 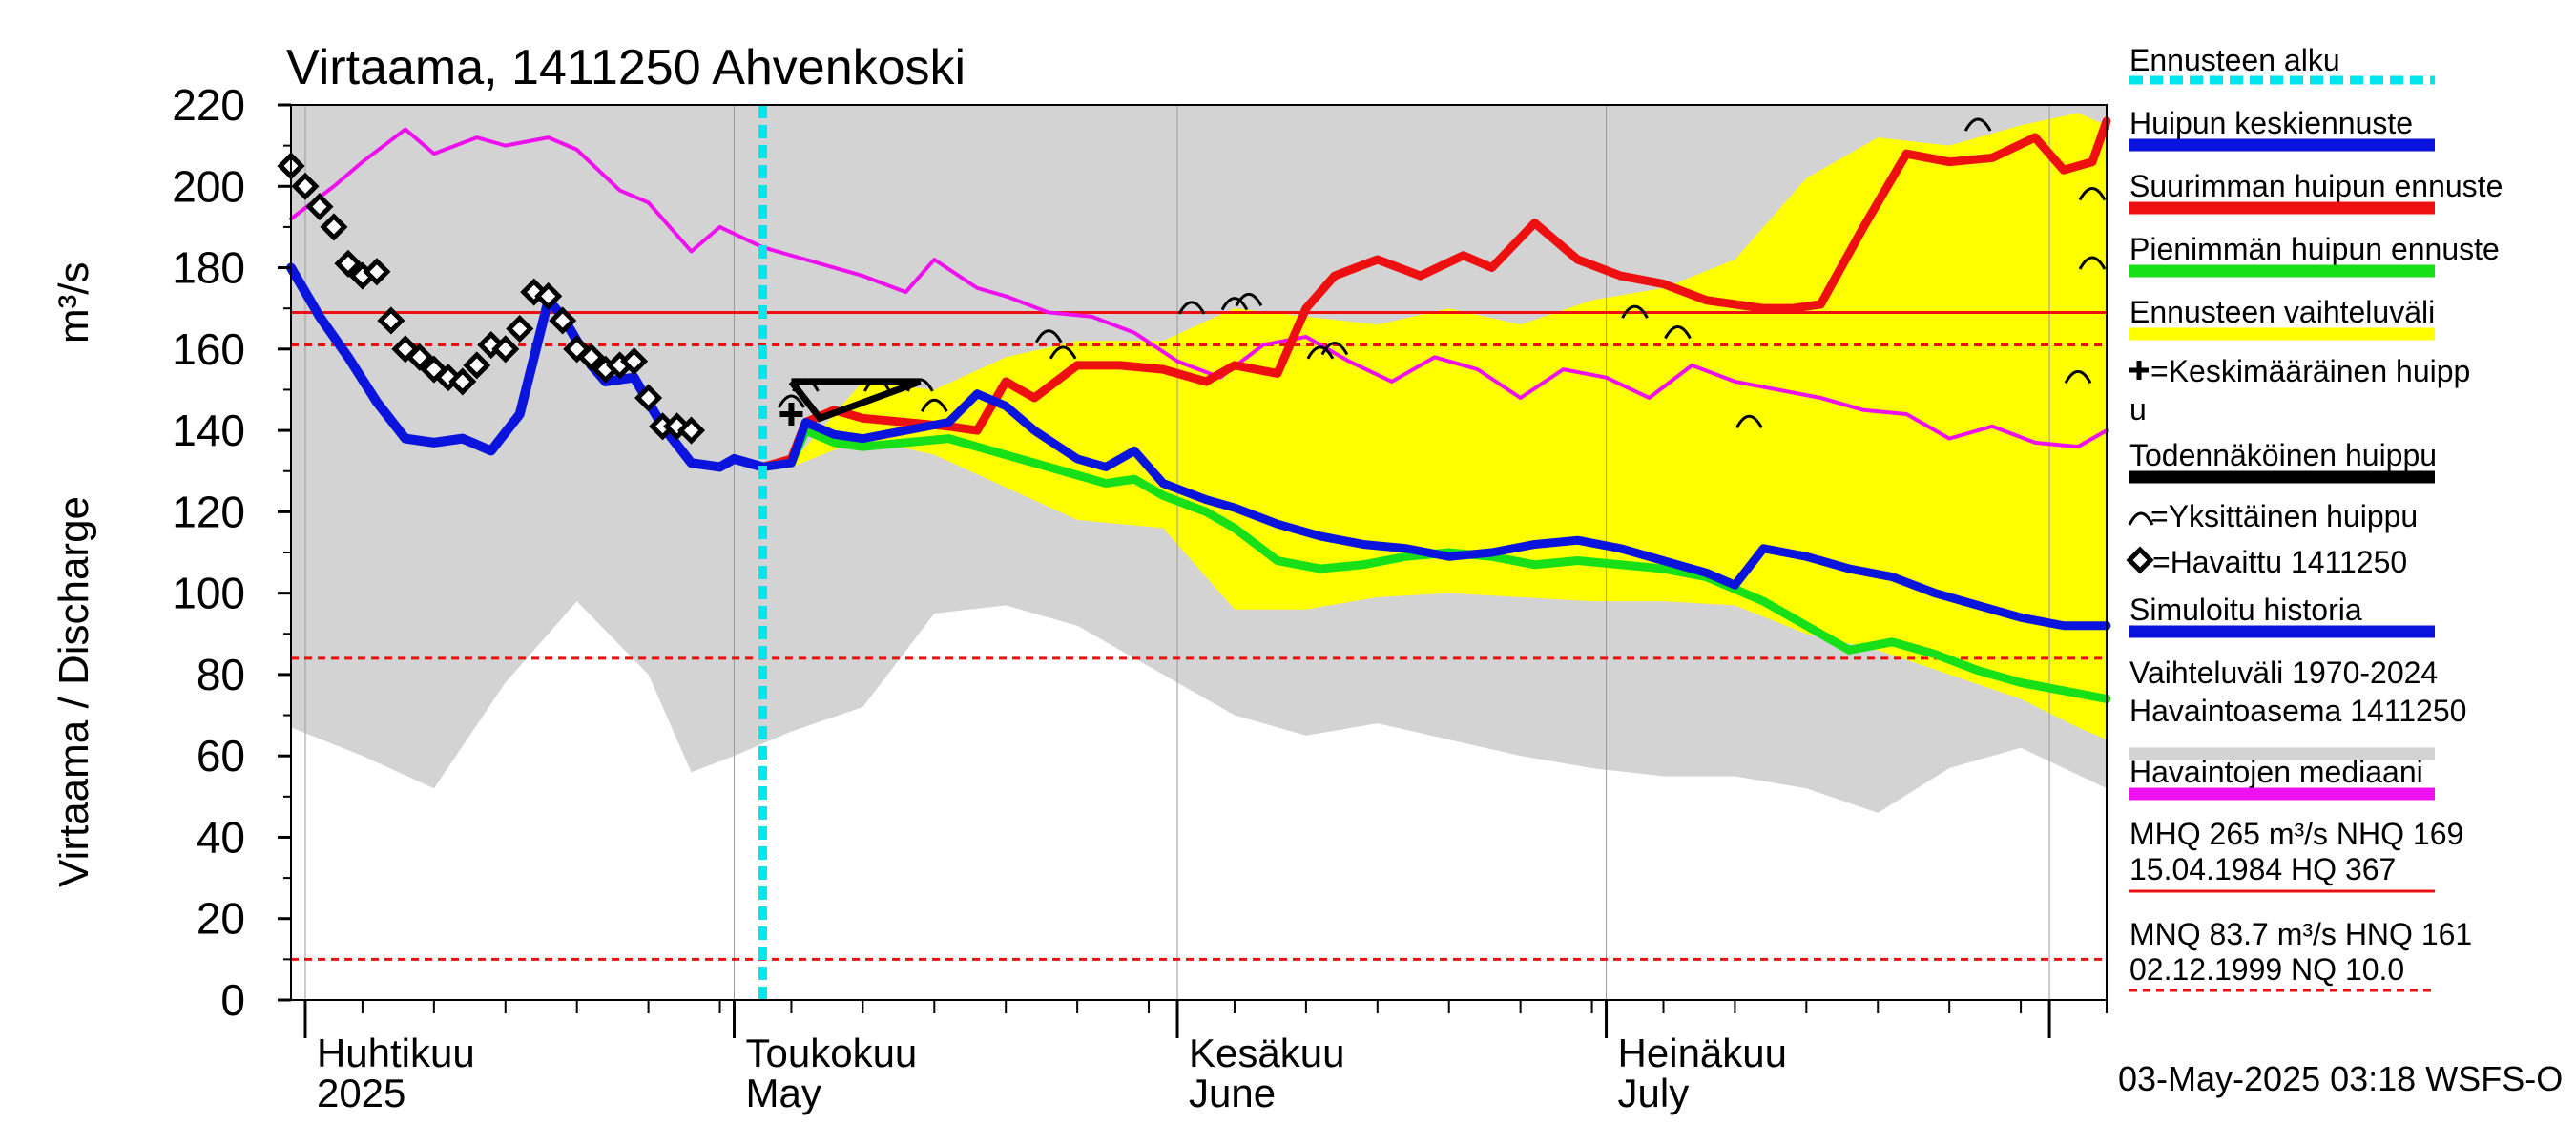 What do you see at coordinates (2282, 312) in the screenshot?
I see `legend-label: Ennusteen vaihteluväli` at bounding box center [2282, 312].